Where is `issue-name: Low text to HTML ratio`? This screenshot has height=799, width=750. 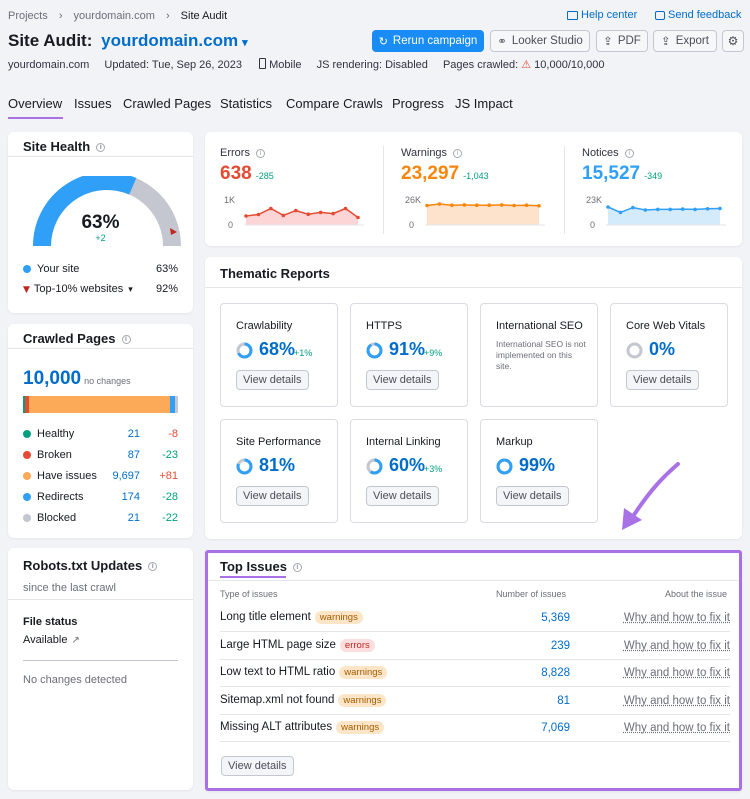 issue-name: Low text to HTML ratio is located at coordinates (278, 672).